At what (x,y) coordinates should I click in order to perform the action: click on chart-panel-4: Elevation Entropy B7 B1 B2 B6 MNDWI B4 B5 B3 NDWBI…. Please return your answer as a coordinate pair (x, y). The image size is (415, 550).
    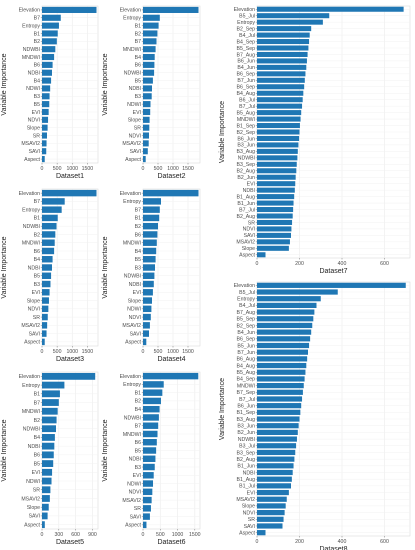
    Looking at the image, I should click on (151, 275).